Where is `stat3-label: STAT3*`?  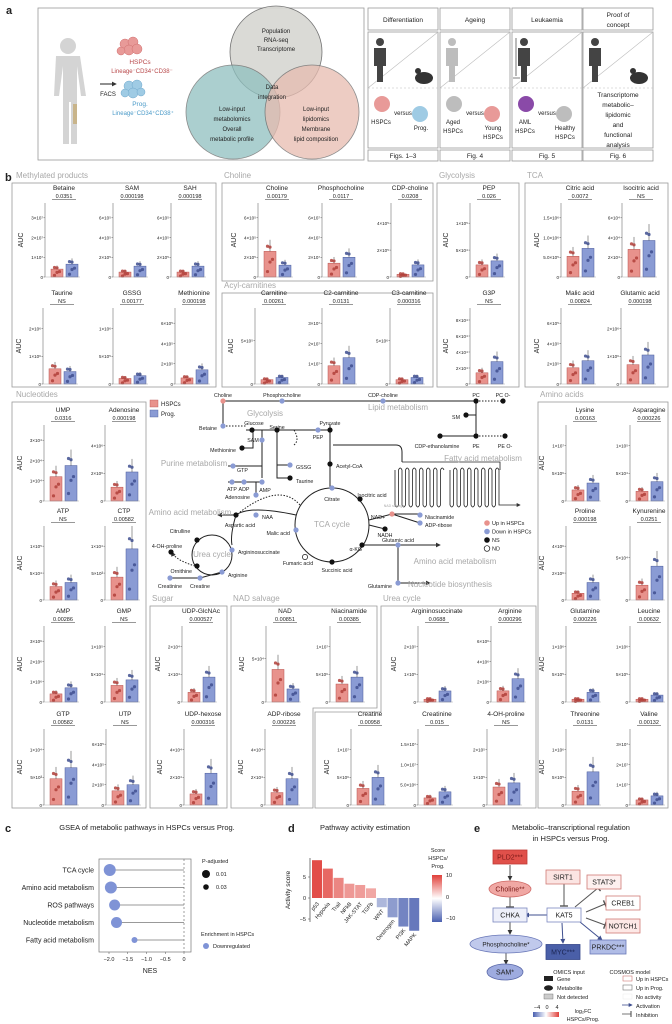
stat3-label: STAT3* is located at coordinates (604, 882).